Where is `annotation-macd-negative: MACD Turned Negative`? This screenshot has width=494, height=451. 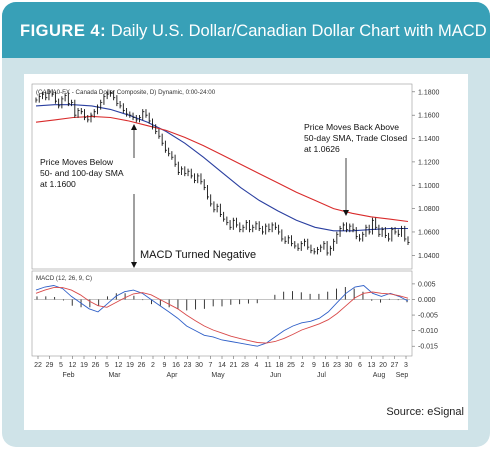 annotation-macd-negative: MACD Turned Negative is located at coordinates (193, 231).